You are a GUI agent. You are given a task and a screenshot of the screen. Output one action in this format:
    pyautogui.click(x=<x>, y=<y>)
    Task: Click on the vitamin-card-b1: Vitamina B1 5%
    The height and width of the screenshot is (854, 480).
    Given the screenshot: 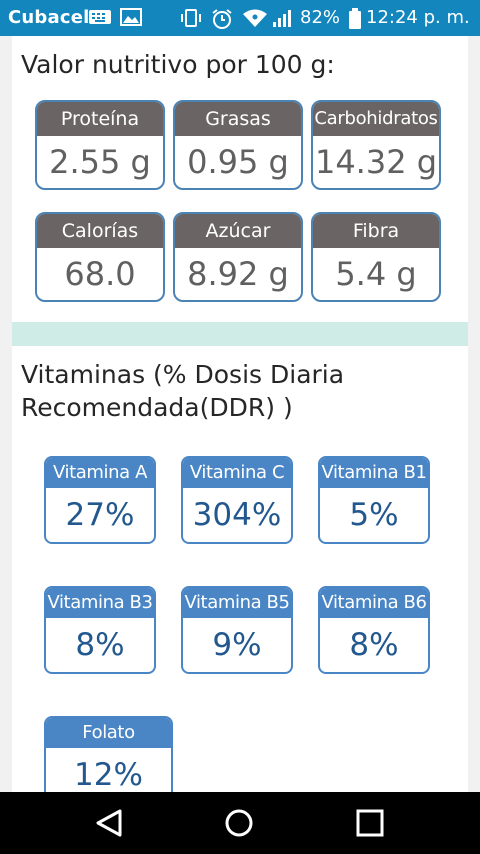 What is the action you would take?
    pyautogui.click(x=374, y=500)
    